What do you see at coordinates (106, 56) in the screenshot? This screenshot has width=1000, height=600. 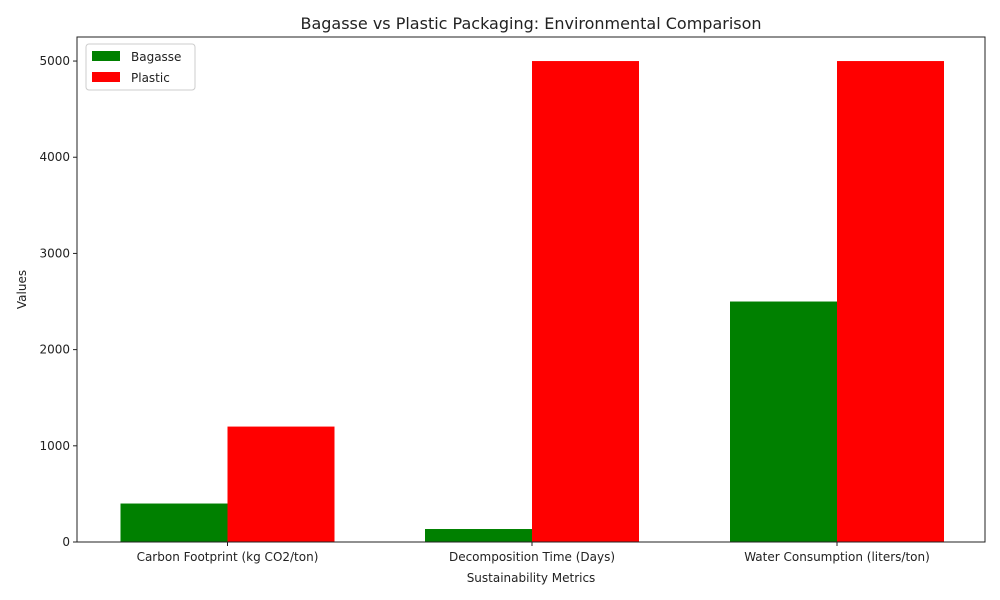 I see `legend-swatch-bagasse` at bounding box center [106, 56].